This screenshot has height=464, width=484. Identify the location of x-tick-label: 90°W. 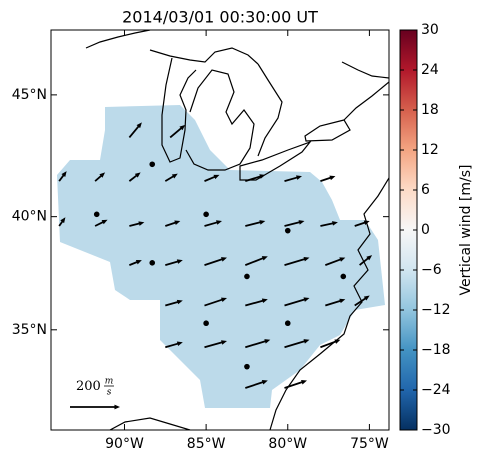
(124, 444).